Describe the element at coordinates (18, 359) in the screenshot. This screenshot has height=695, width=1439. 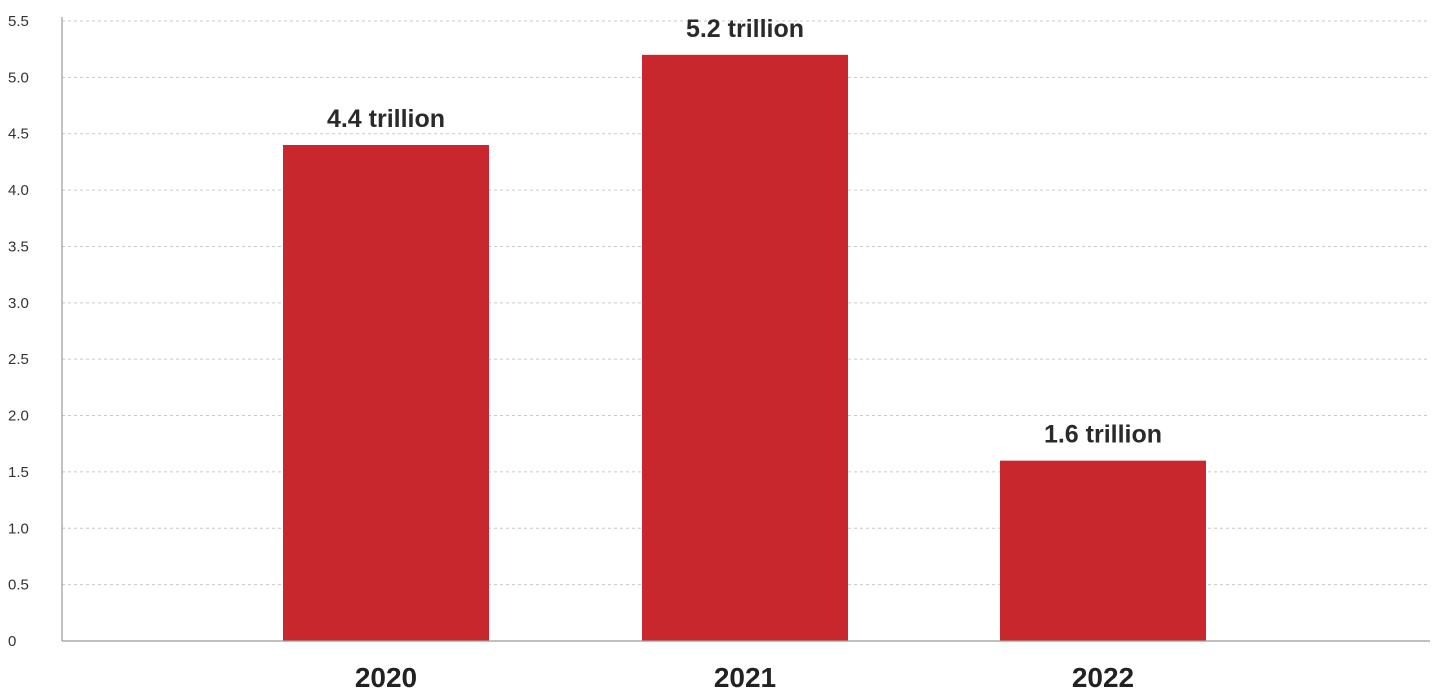
I see `y-tick-label: 2.5` at that location.